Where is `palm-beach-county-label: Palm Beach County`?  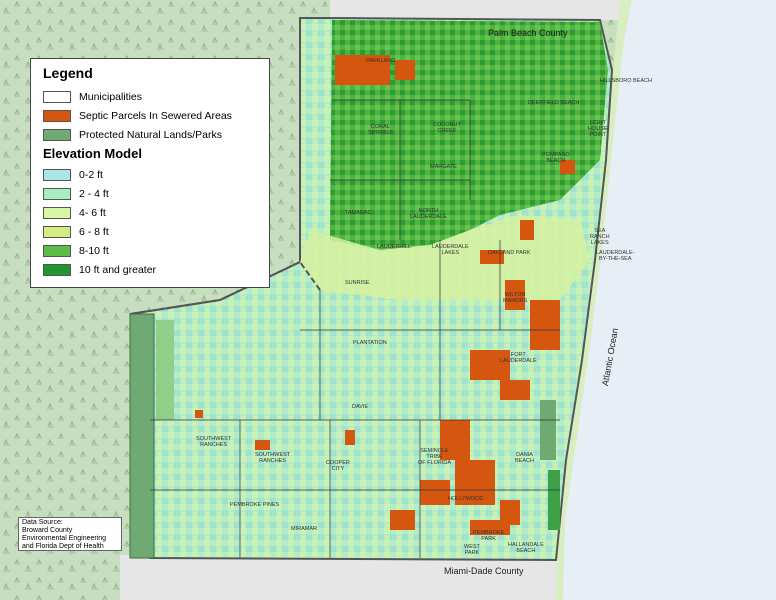
palm-beach-county-label: Palm Beach County is located at coordinates (528, 33).